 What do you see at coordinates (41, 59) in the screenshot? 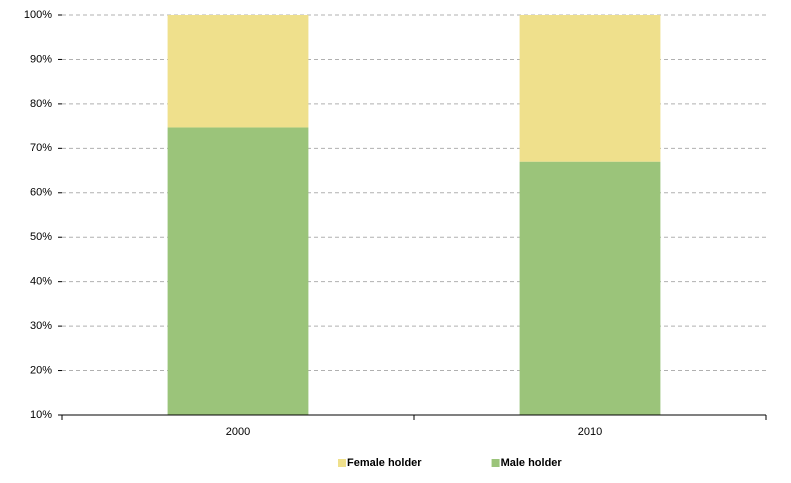
I see `y-tick-label: 90%` at bounding box center [41, 59].